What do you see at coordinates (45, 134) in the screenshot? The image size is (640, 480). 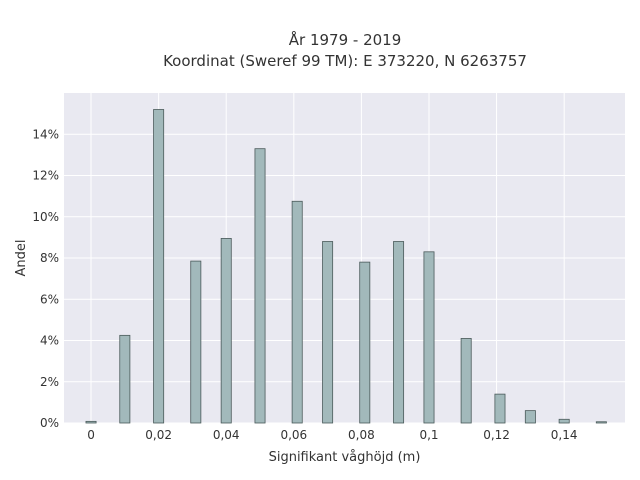 I see `y-tick-label: 14%` at bounding box center [45, 134].